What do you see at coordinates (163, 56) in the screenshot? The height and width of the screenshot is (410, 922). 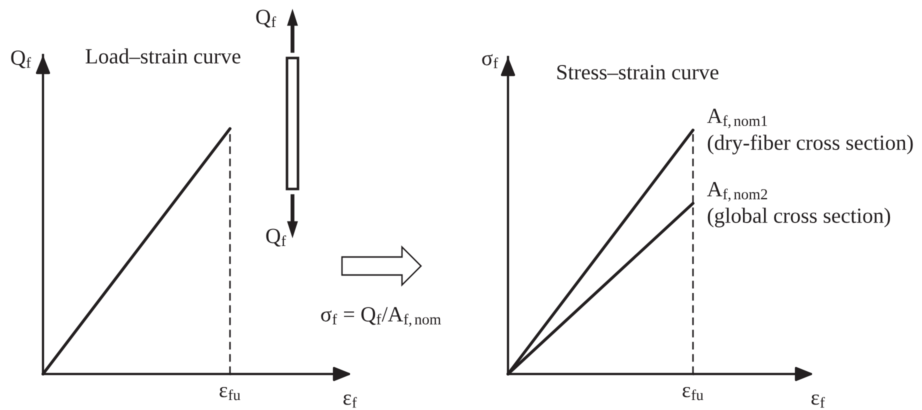 I see `chart-title: Load–strain curve` at bounding box center [163, 56].